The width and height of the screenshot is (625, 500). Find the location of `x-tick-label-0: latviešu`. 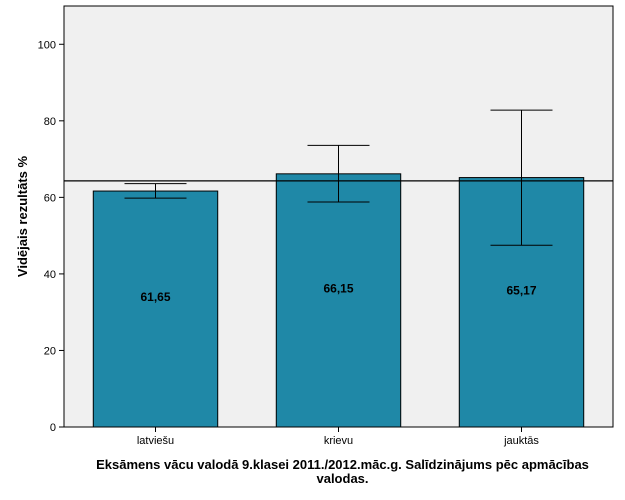

x-tick-label-0: latviešu is located at coordinates (155, 441).